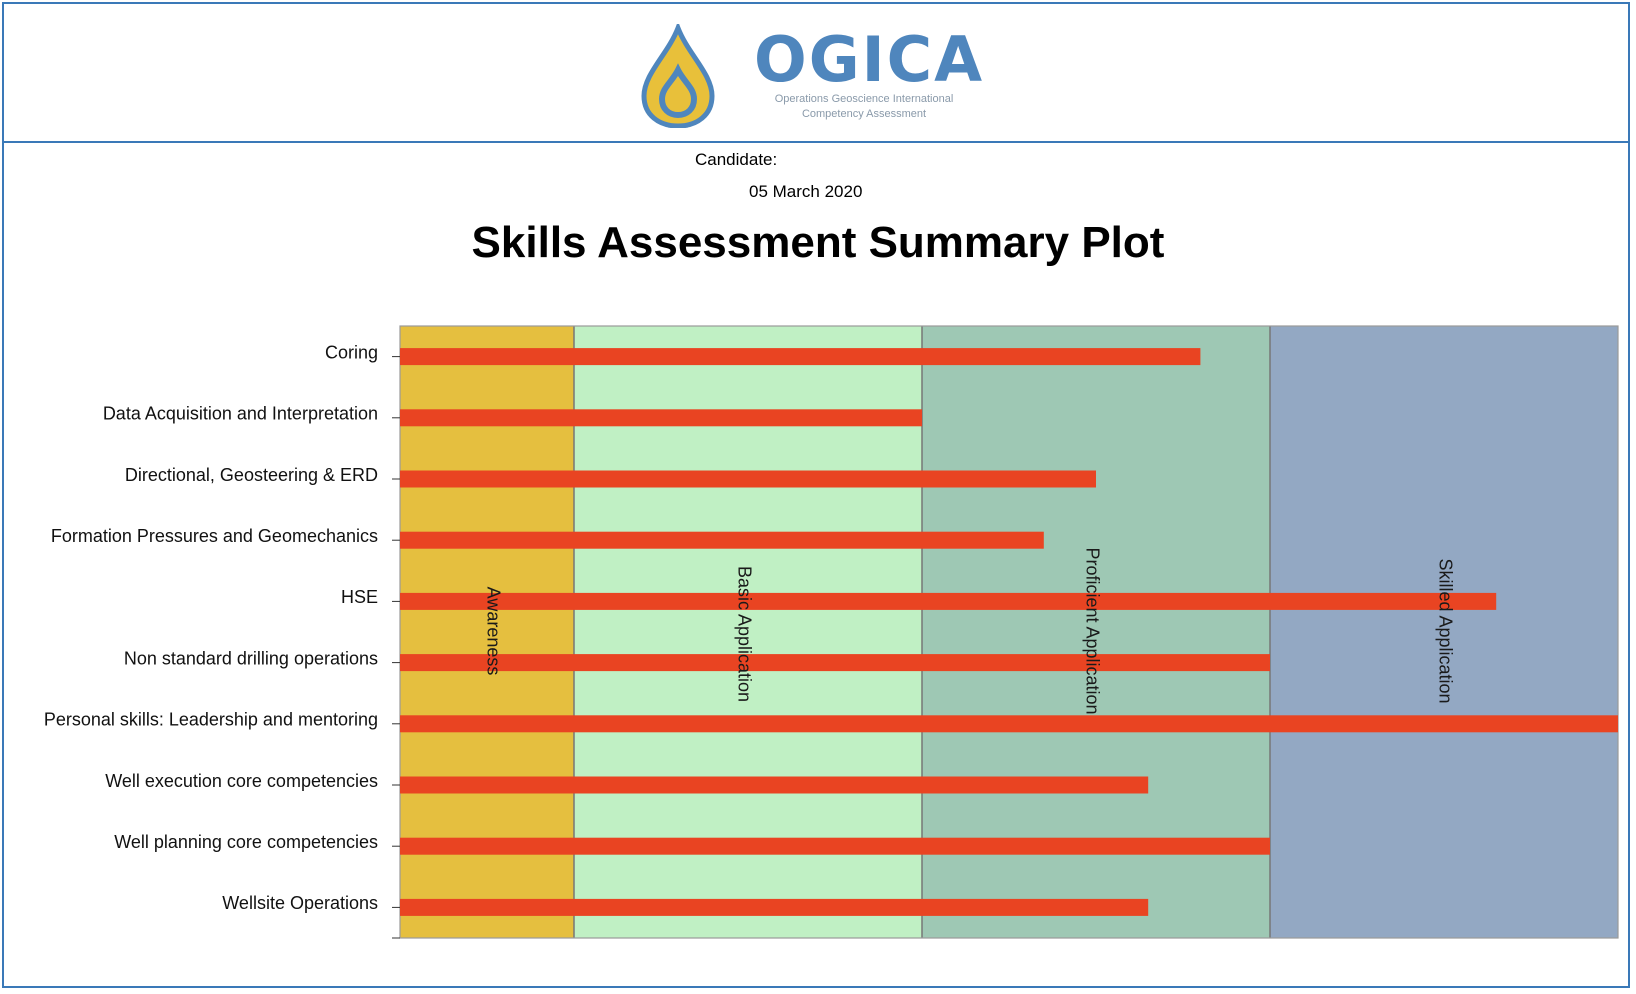 Image resolution: width=1636 pixels, height=994 pixels. What do you see at coordinates (818, 242) in the screenshot?
I see `chart-title: Skills Assessment Summary Plot` at bounding box center [818, 242].